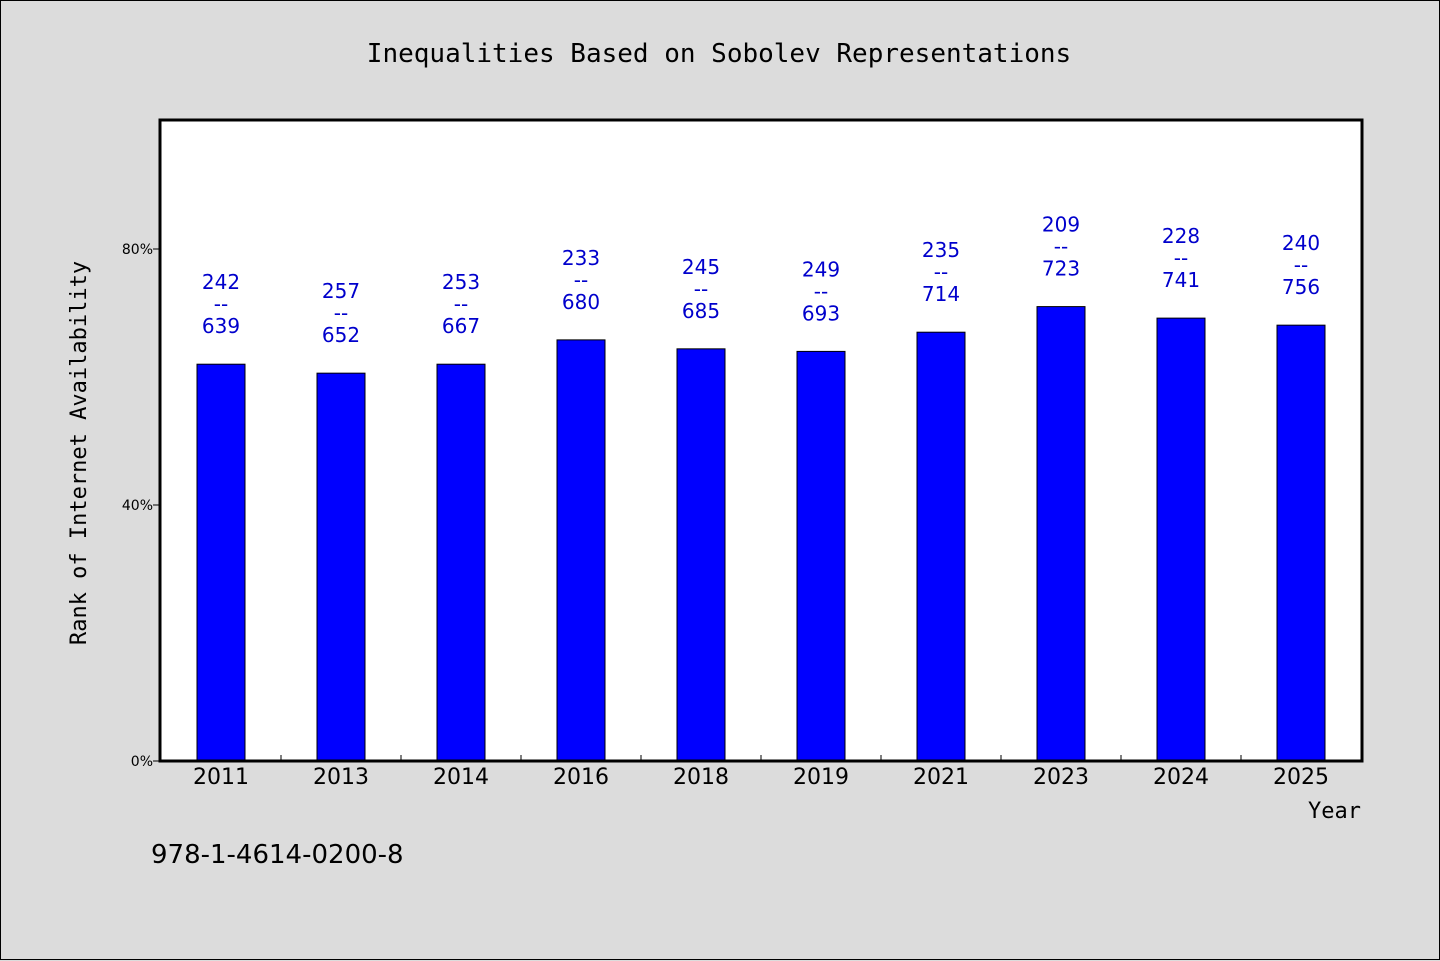 The width and height of the screenshot is (1440, 961). I want to click on data-label-numerator-2021: 235, so click(941, 250).